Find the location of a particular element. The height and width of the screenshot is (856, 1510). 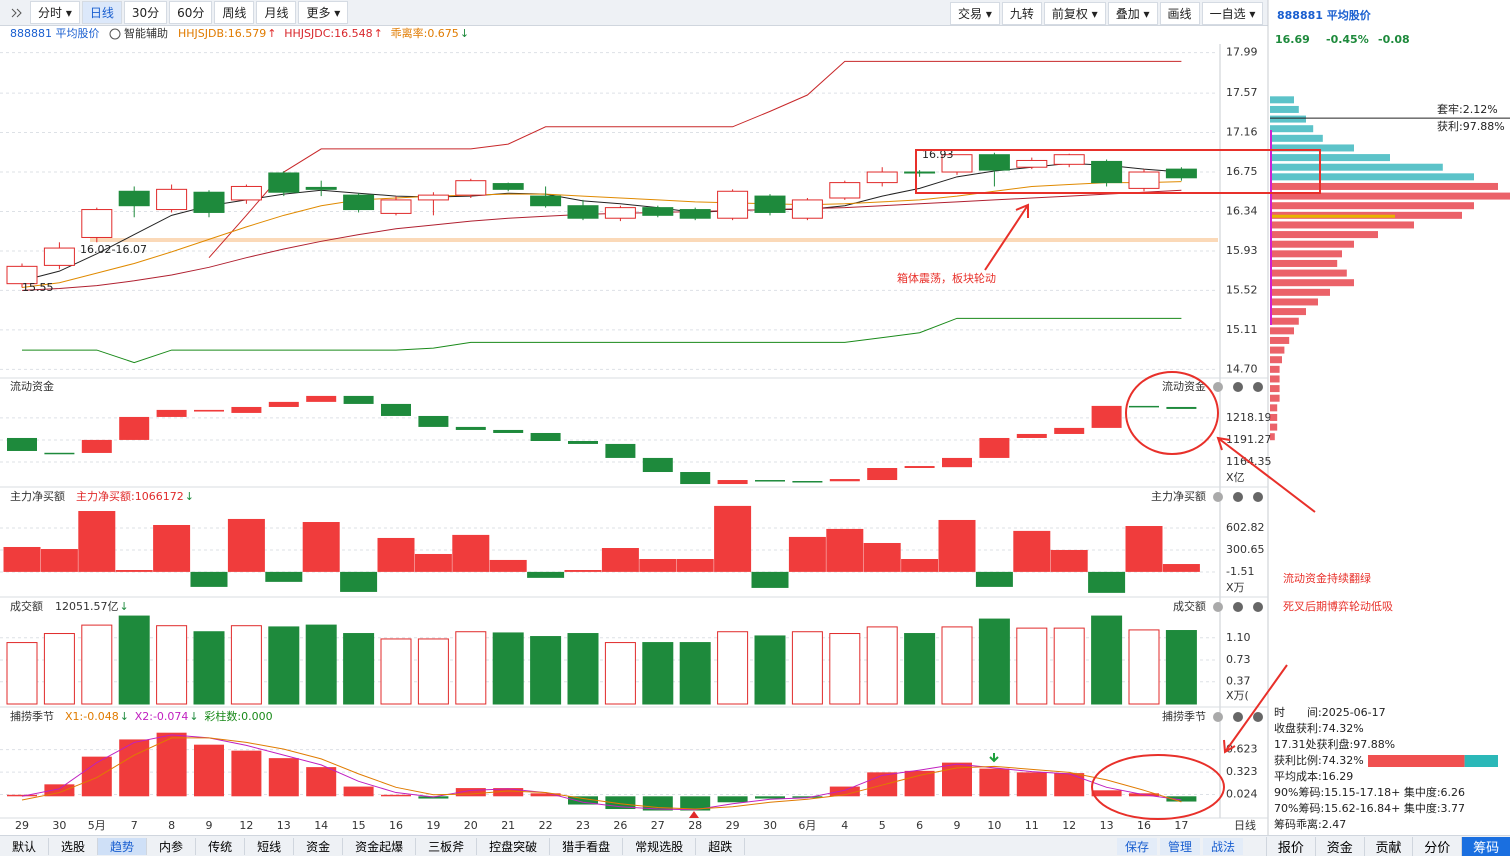

toolbar-button: 九转 is located at coordinates (1021, 13).